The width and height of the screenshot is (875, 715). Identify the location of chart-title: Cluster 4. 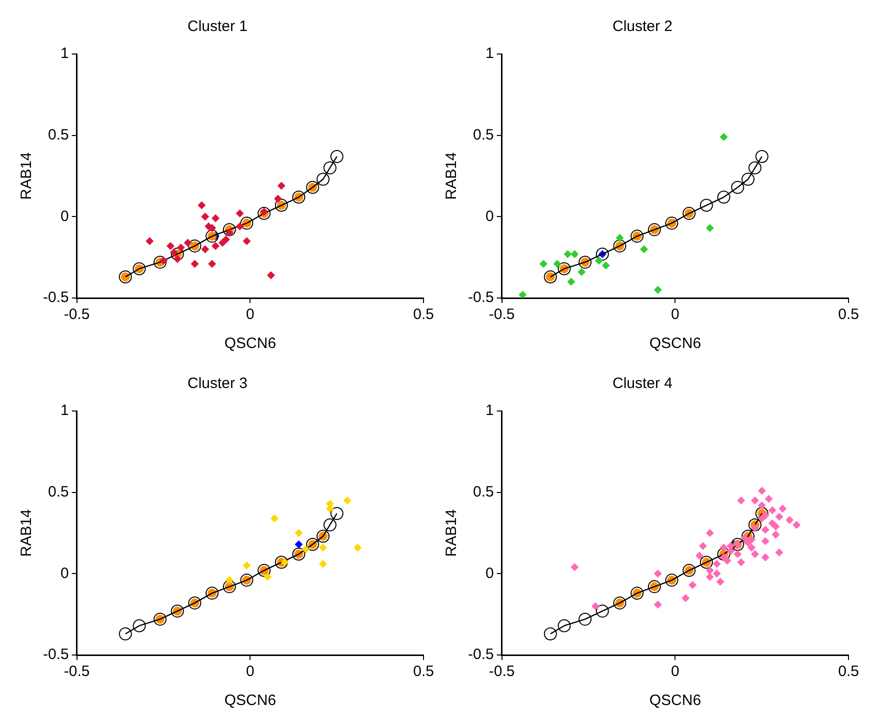
(642, 383).